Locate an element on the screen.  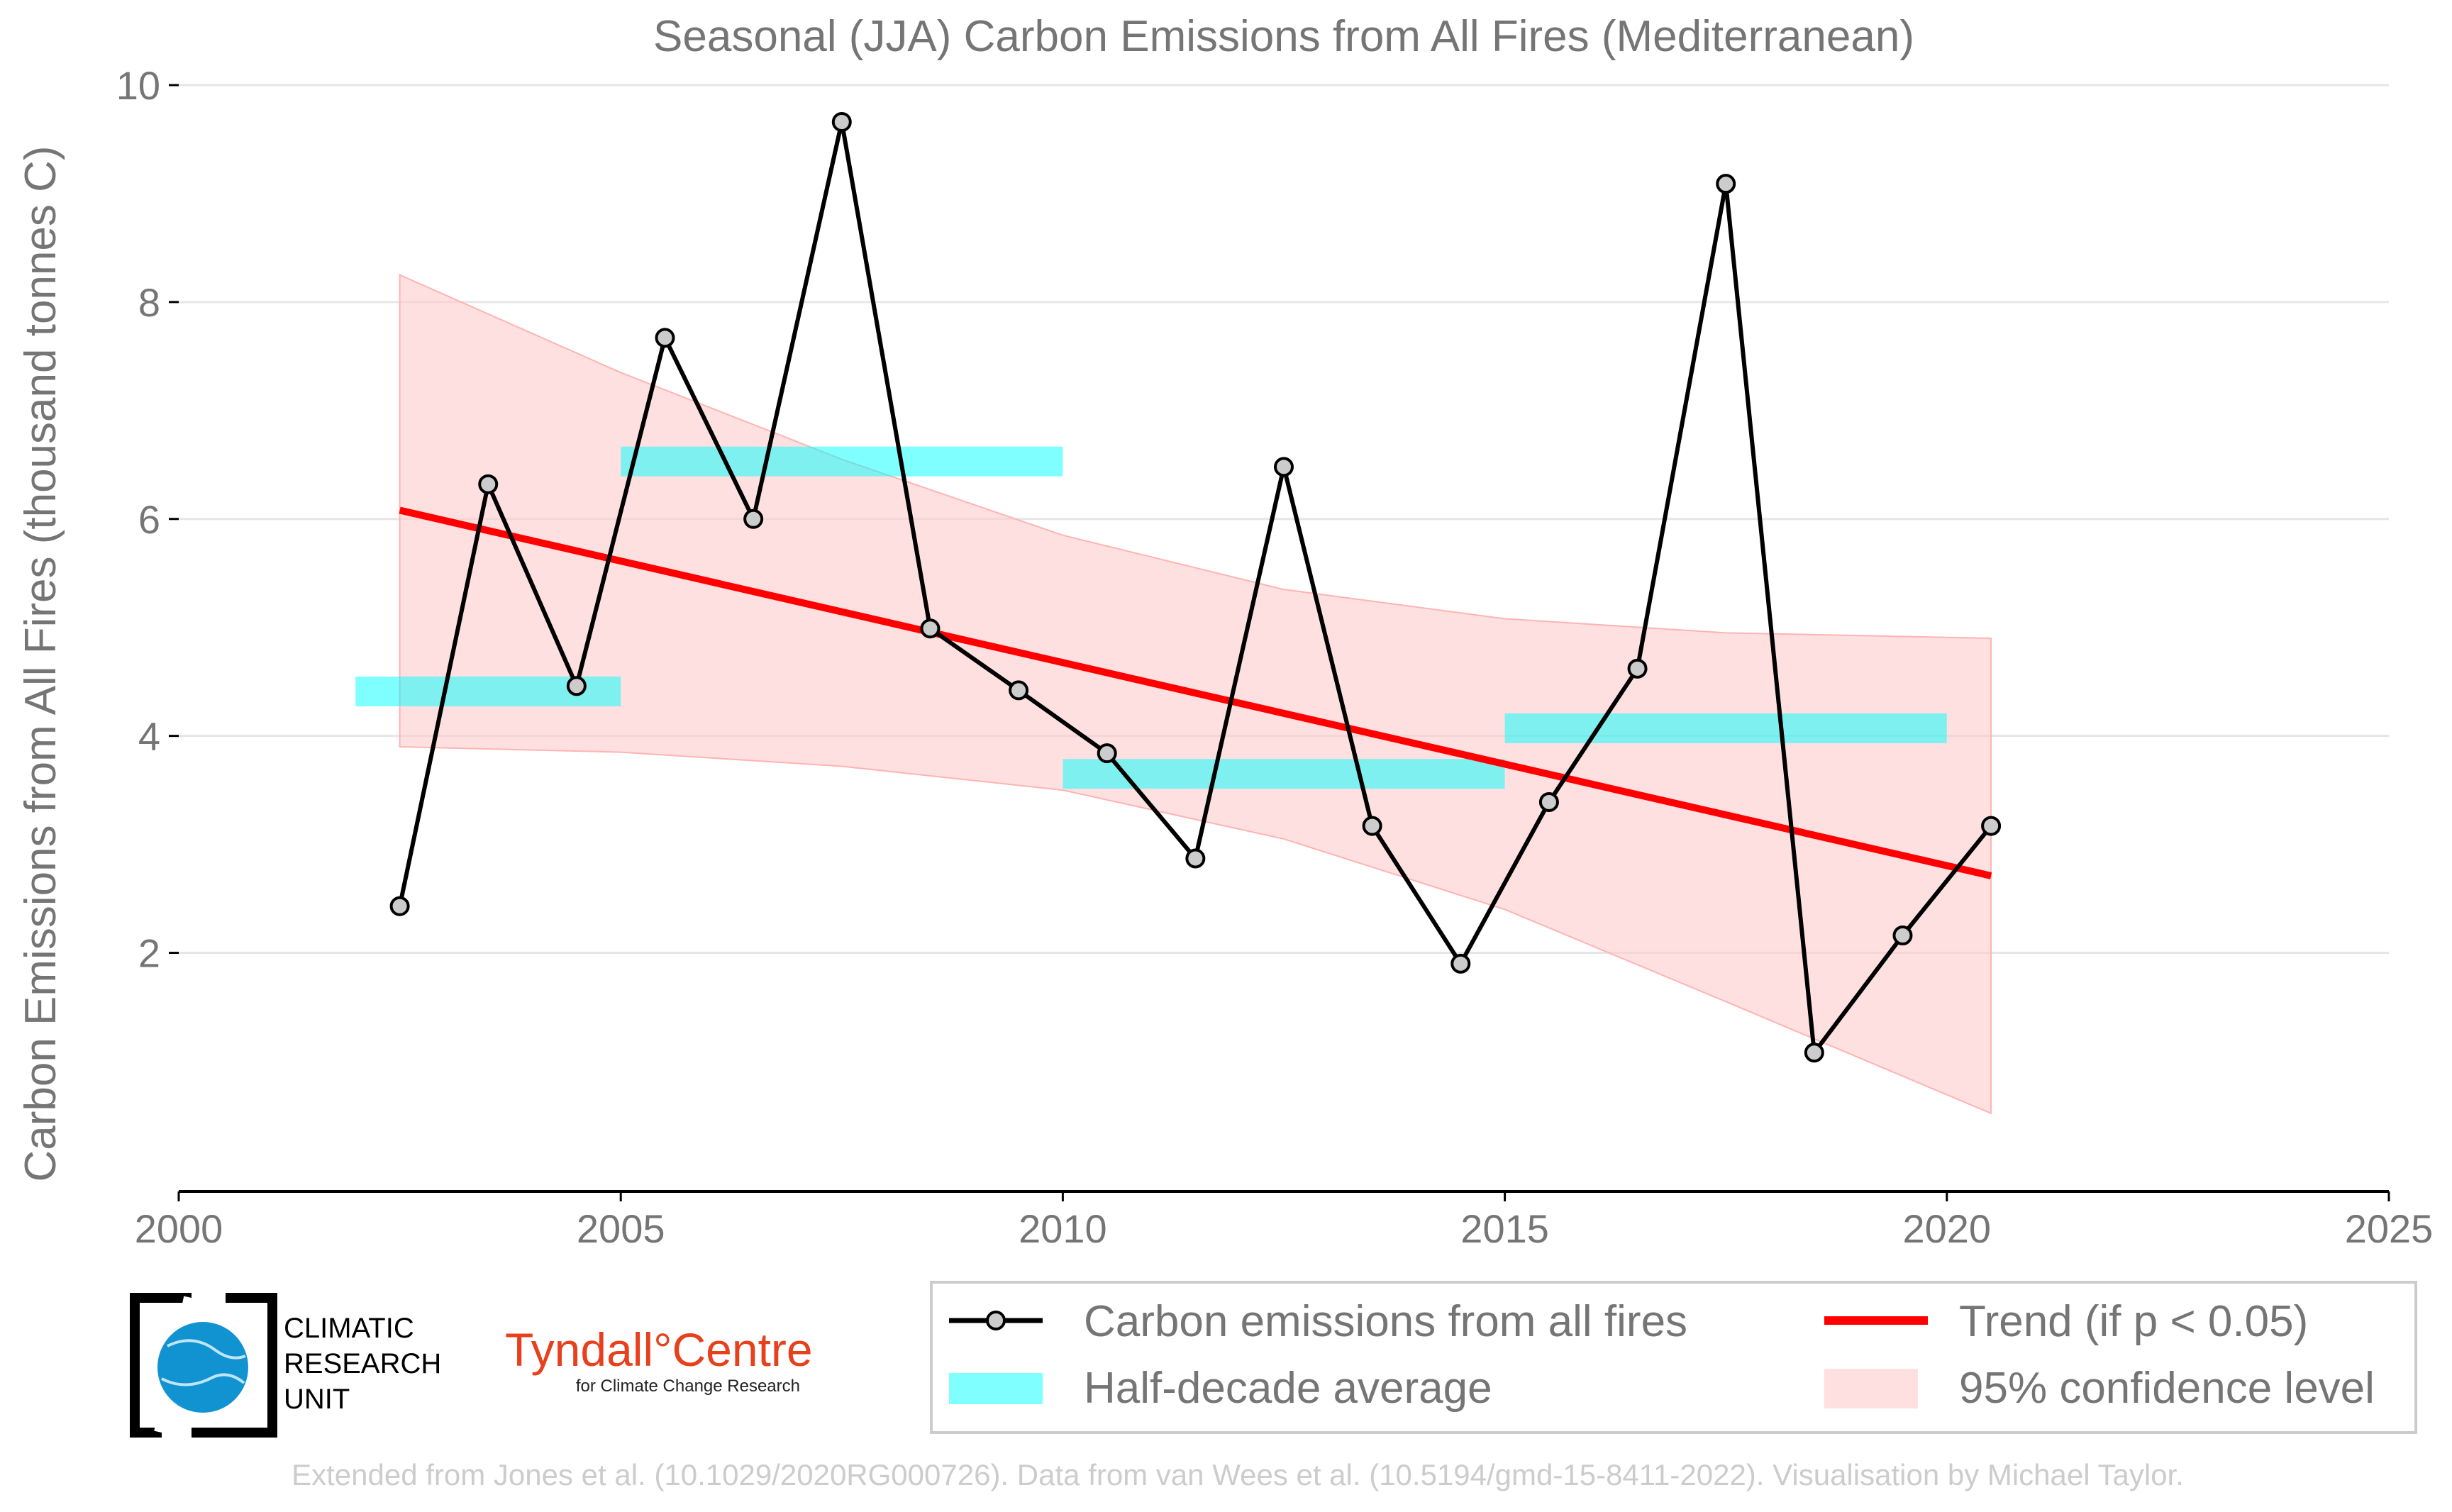
legend-halfdecade-label: Half-decade average is located at coordinates (1288, 1388).